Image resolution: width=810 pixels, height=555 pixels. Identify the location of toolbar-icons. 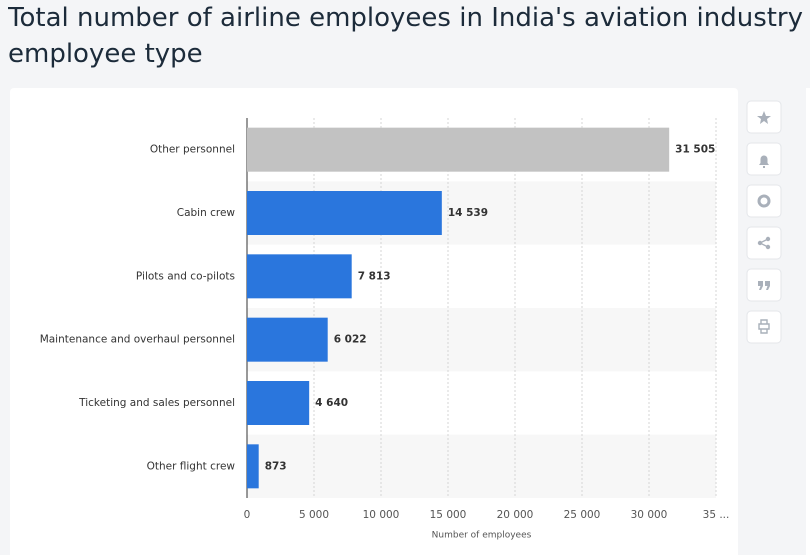
(764, 222).